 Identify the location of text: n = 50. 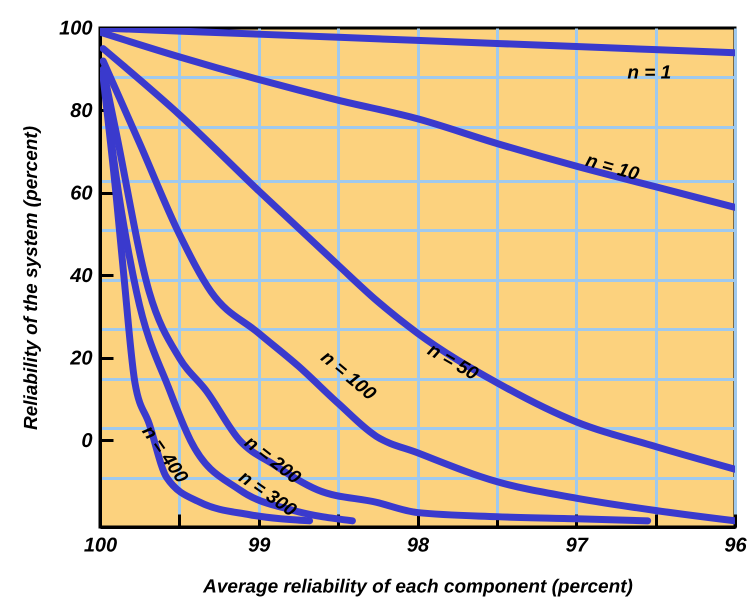
(453, 362).